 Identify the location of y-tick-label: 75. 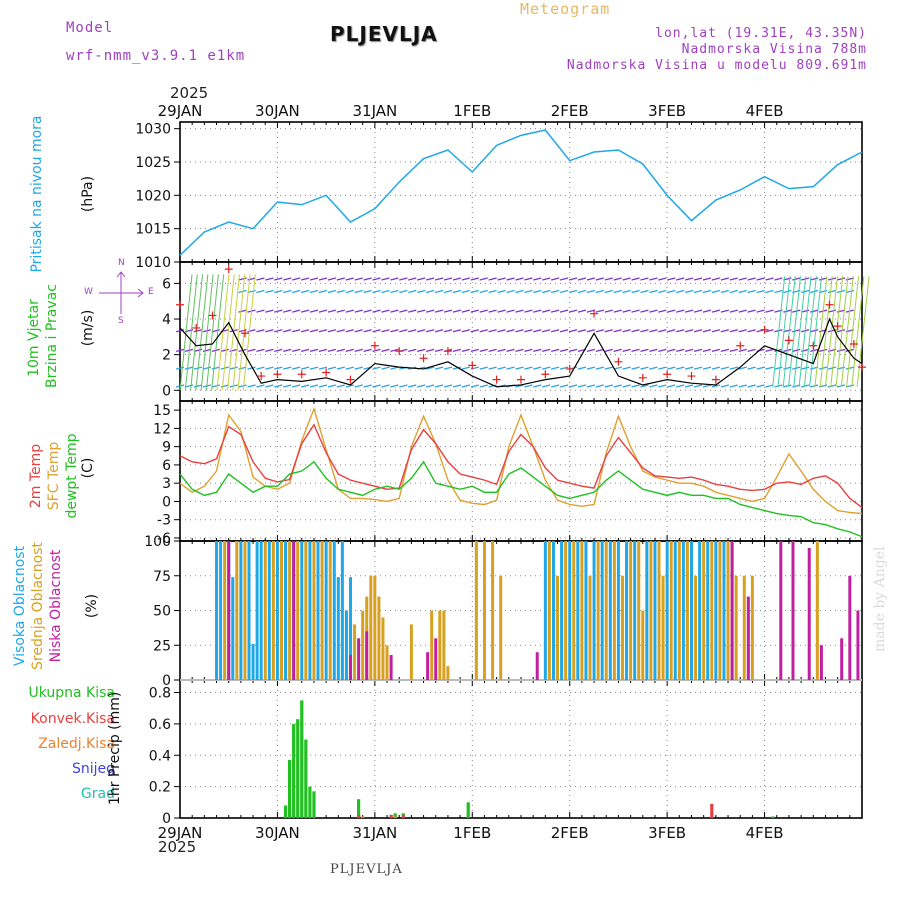
(162, 577).